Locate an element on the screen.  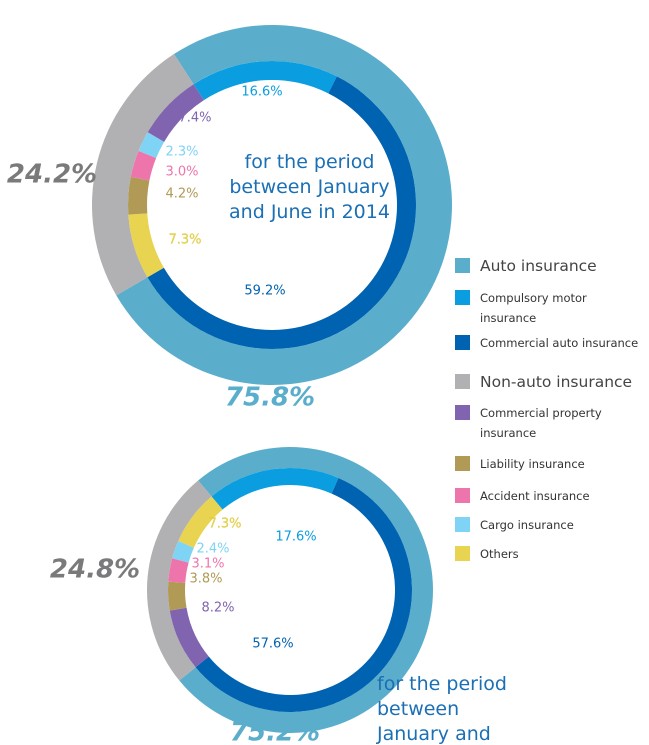
legend-item: Cargo insurance is located at coordinates (514, 526).